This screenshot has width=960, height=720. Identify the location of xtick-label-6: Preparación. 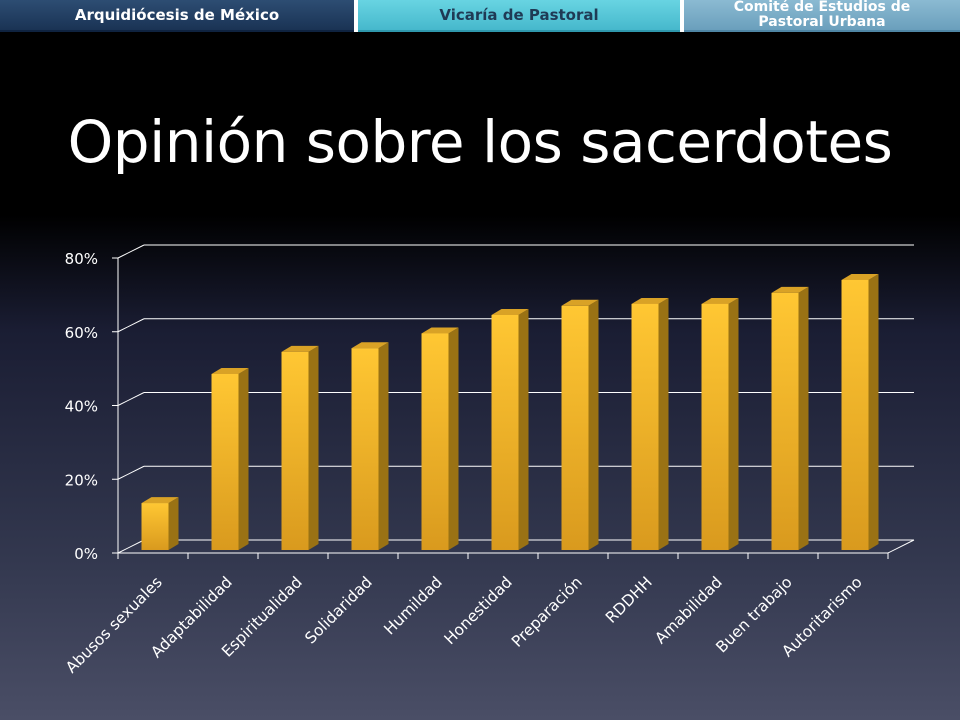
(547, 612).